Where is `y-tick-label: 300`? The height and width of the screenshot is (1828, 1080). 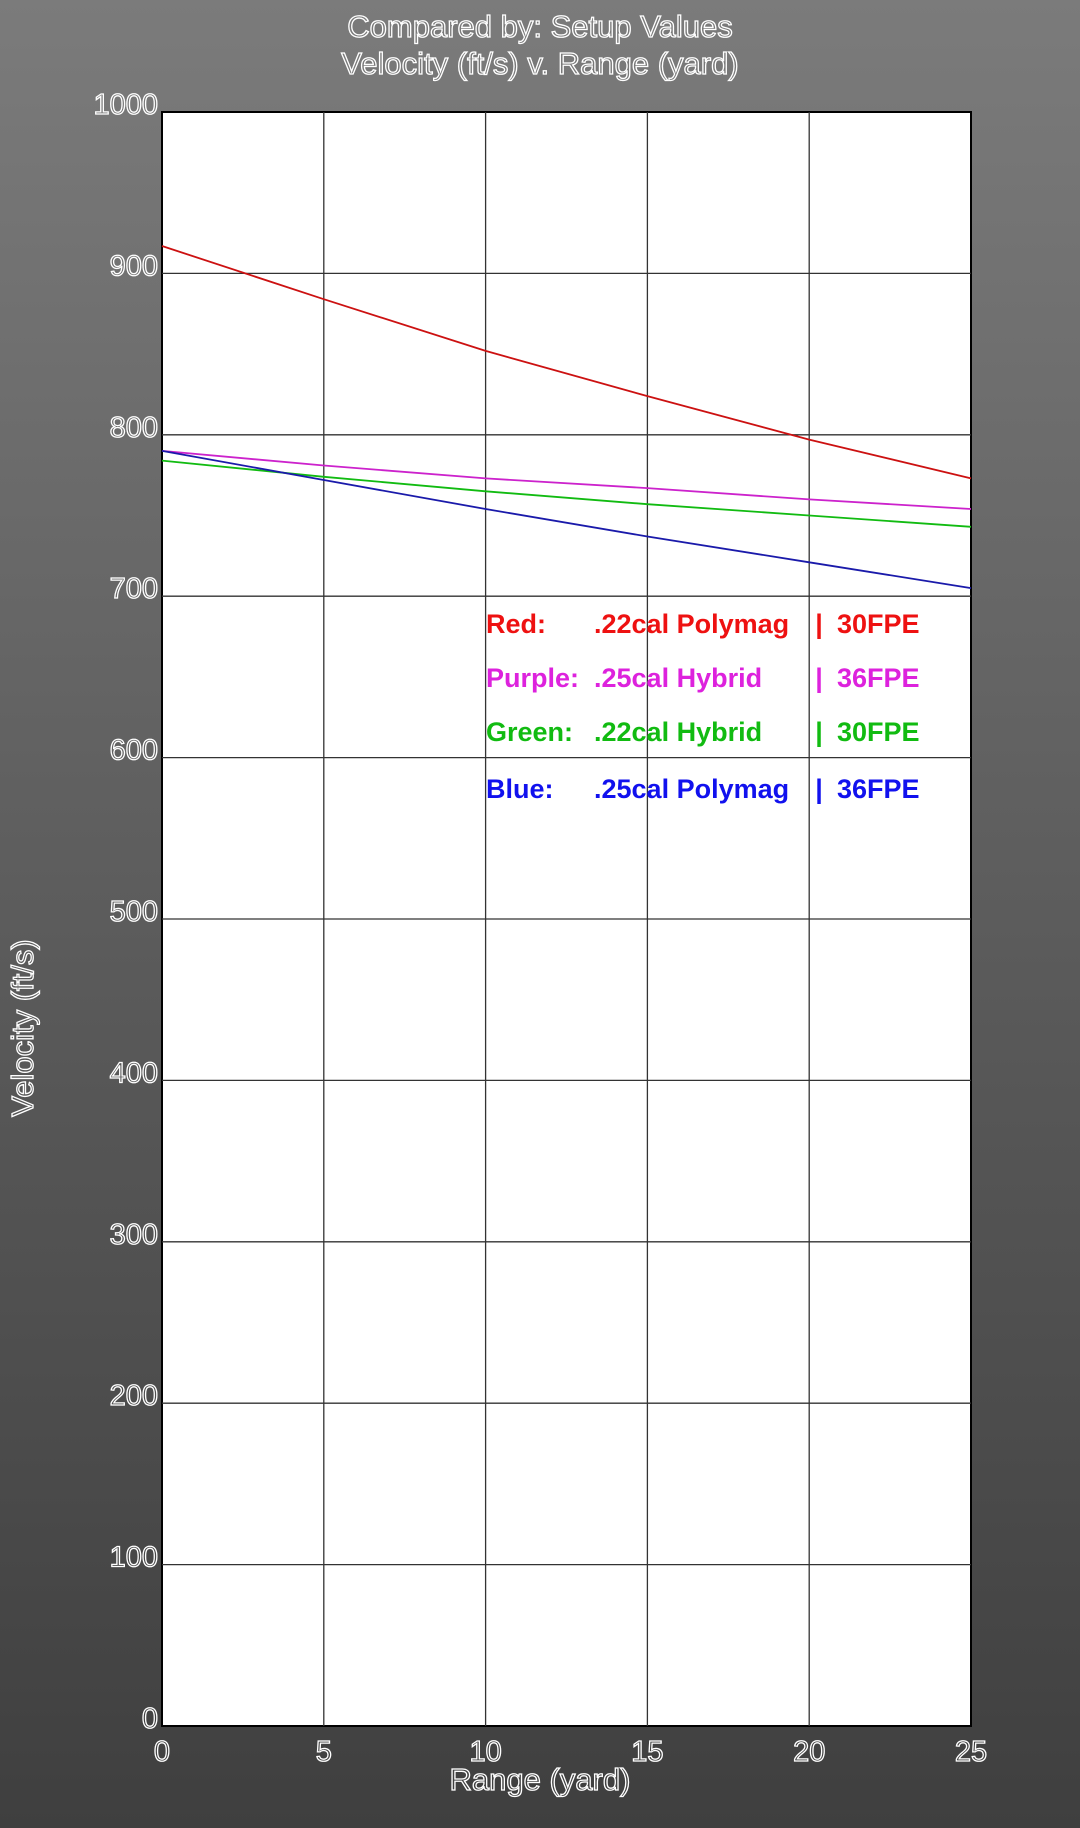 y-tick-label: 300 is located at coordinates (134, 1235).